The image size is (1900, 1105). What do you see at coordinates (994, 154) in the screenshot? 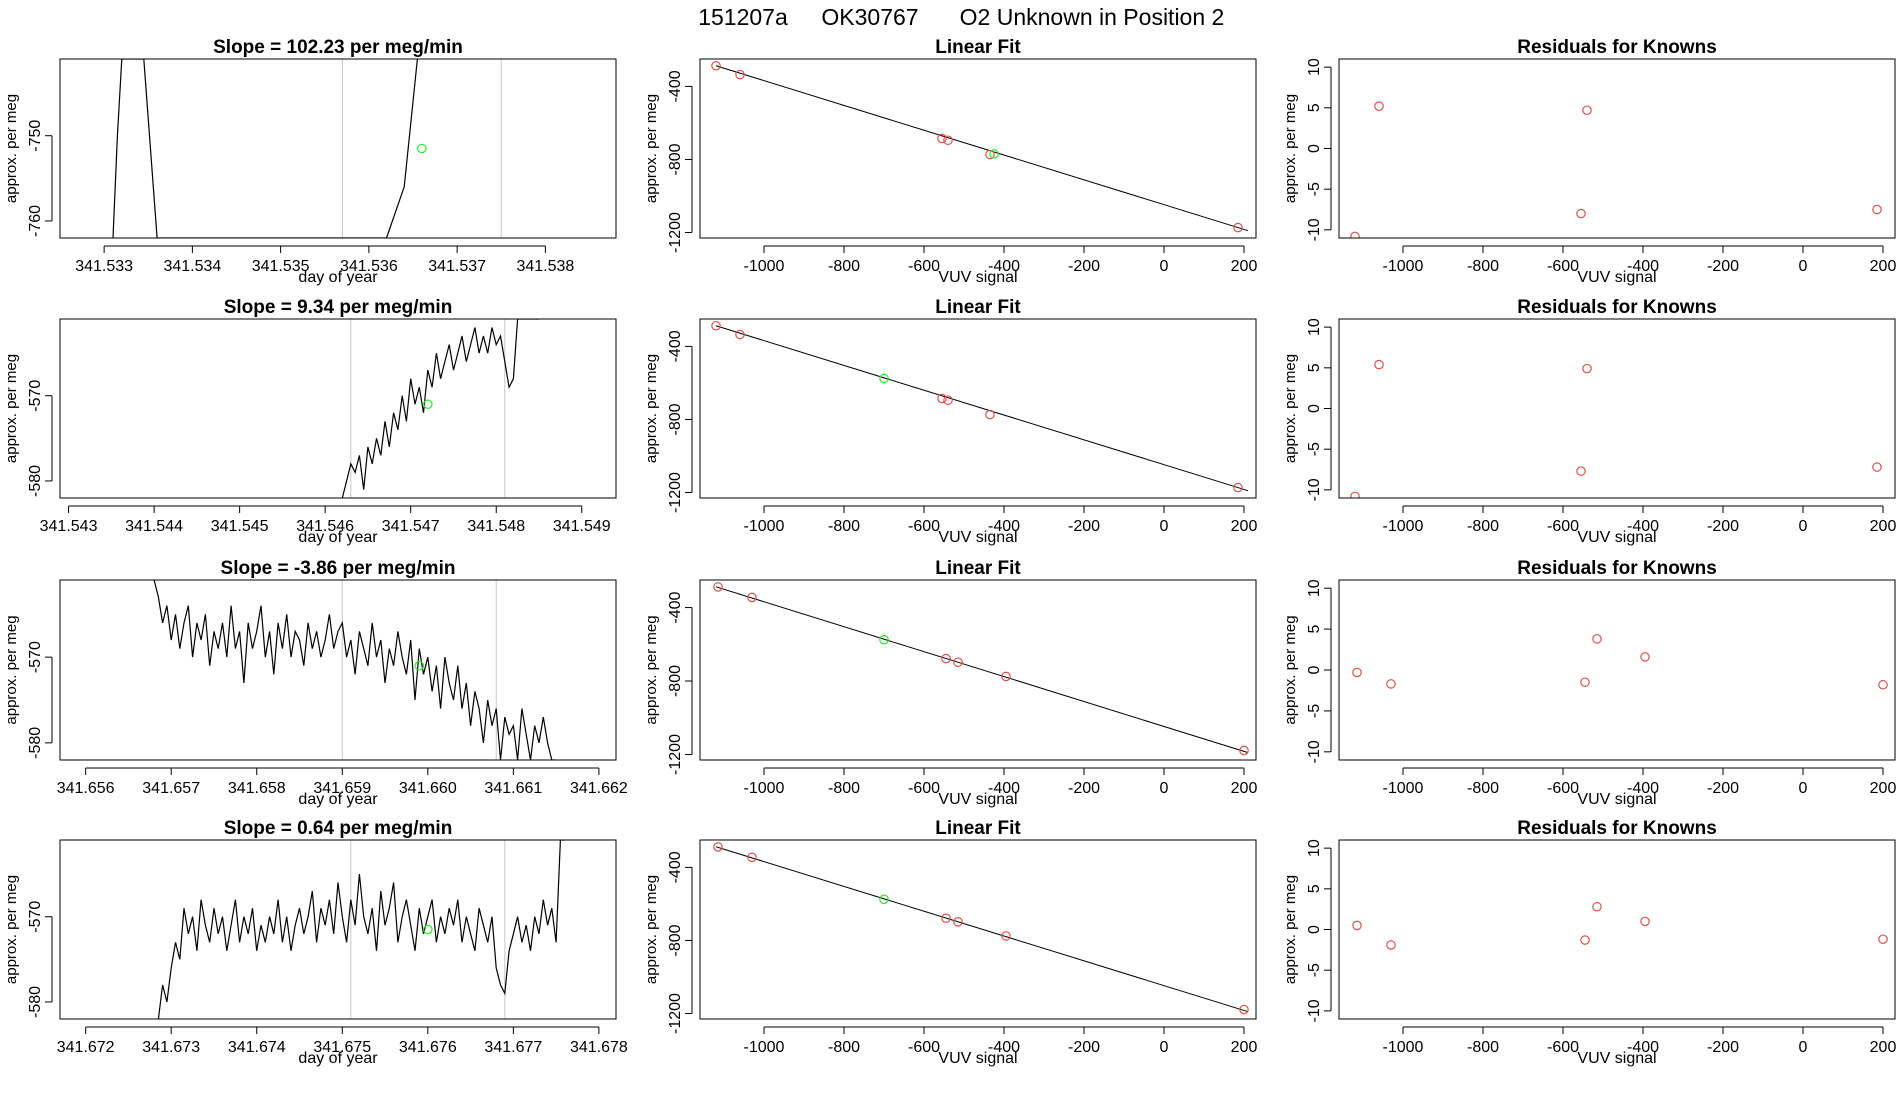
I see `unknown-point` at bounding box center [994, 154].